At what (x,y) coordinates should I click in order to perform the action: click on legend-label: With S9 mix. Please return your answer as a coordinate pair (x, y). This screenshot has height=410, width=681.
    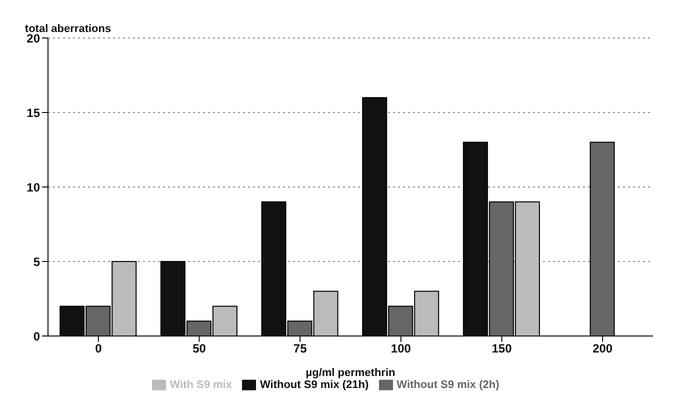
    Looking at the image, I should click on (201, 384).